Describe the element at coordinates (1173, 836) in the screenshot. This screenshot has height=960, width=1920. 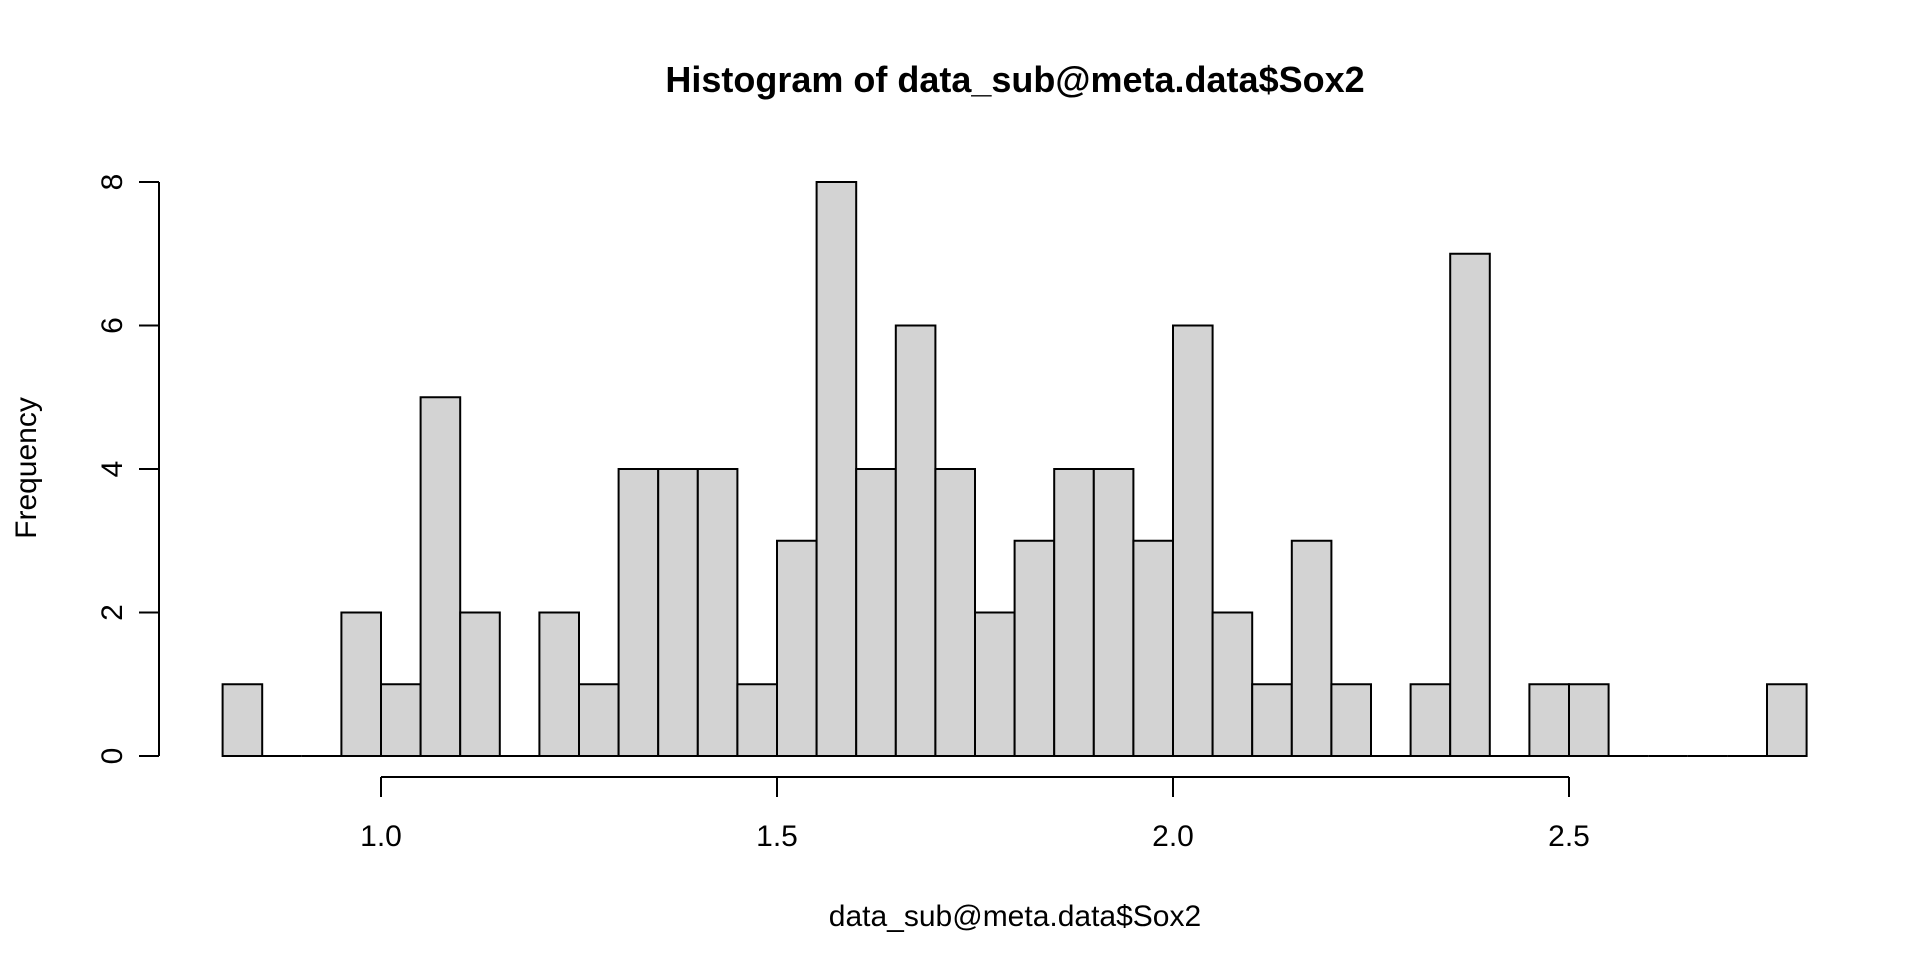
I see `x-tick-label: 2.0` at that location.